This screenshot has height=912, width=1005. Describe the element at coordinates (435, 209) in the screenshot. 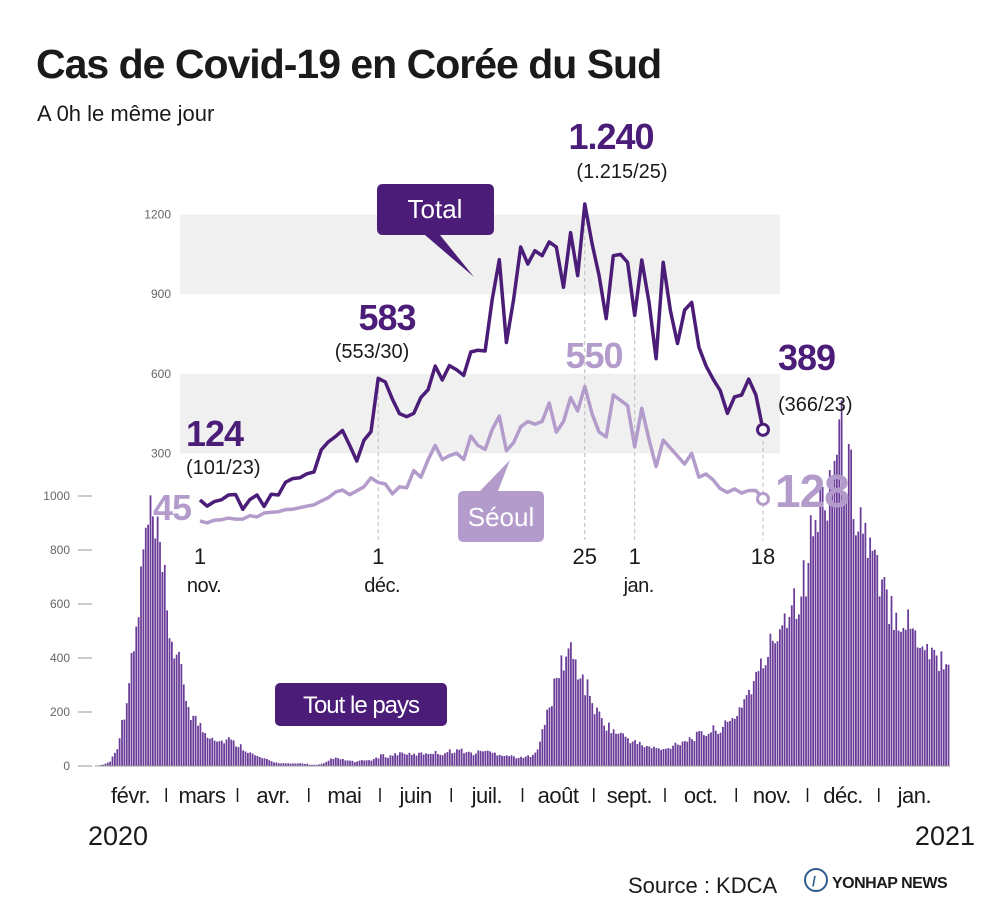

I see `legend-total-label: Total` at that location.